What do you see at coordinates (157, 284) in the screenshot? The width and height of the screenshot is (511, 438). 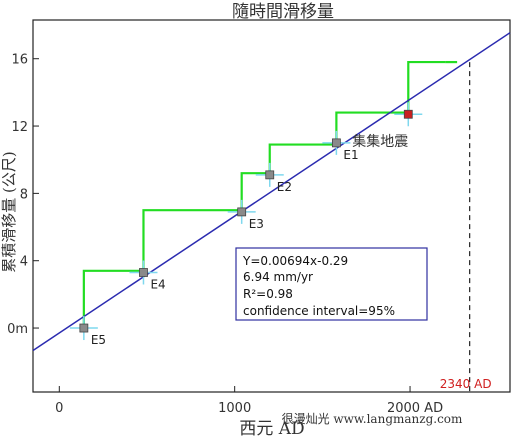 I see `event-label: E4` at bounding box center [157, 284].